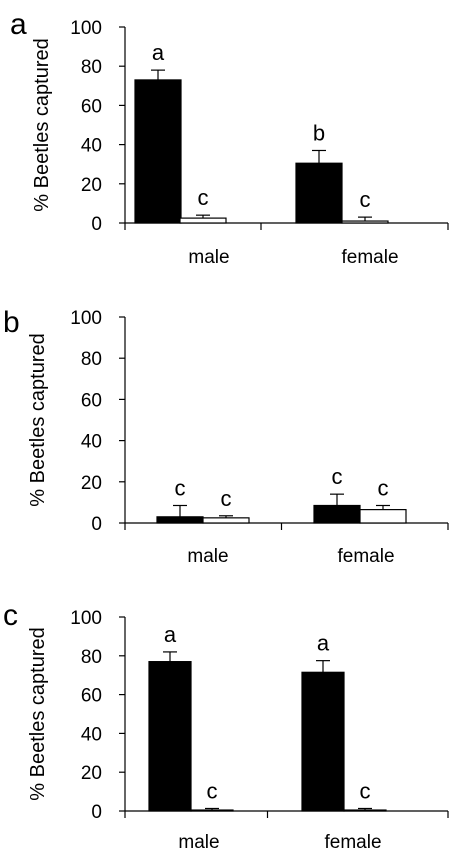  I want to click on panel-label-c: c, so click(10, 615).